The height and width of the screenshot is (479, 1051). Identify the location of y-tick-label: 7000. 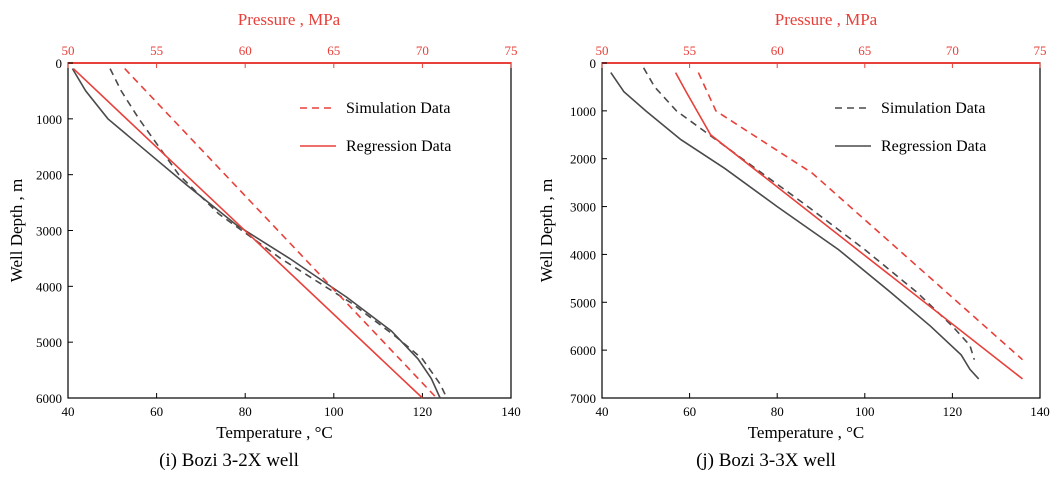
(583, 398).